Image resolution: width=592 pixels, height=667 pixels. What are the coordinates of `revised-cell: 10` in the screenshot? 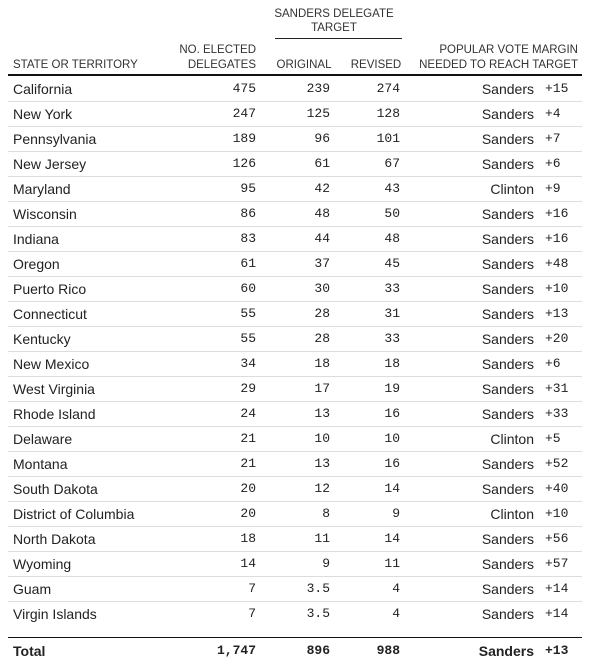 It's located at (392, 438).